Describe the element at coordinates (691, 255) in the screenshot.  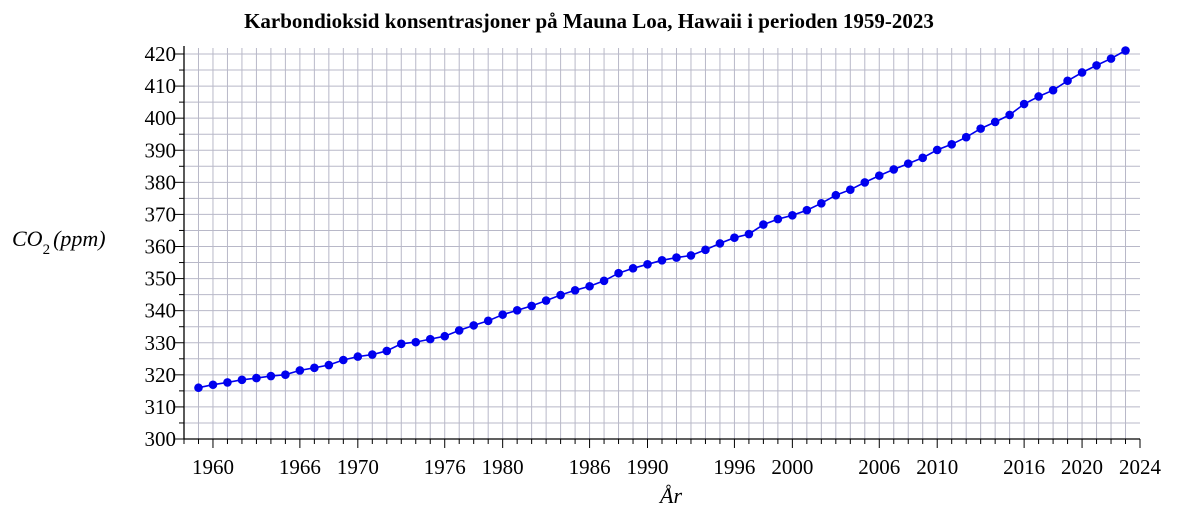
I see `data-point-1993` at that location.